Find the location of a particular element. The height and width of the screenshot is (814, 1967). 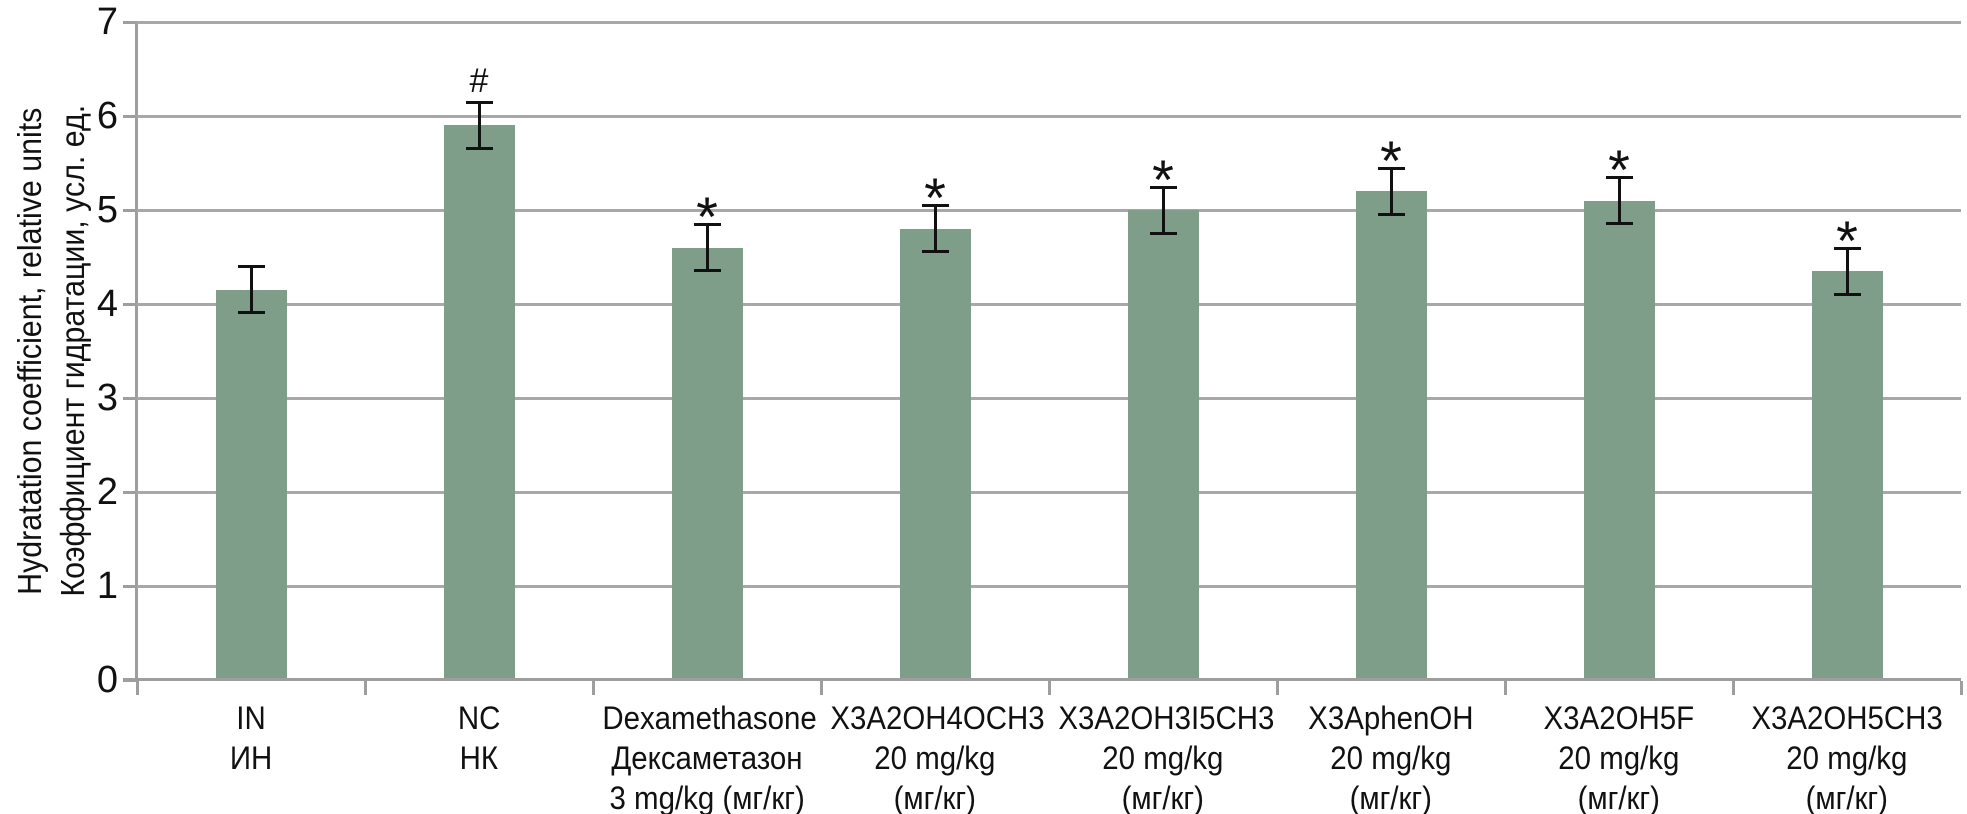

x-category-label-line: X3A2OH4OCH3 is located at coordinates (937, 718).